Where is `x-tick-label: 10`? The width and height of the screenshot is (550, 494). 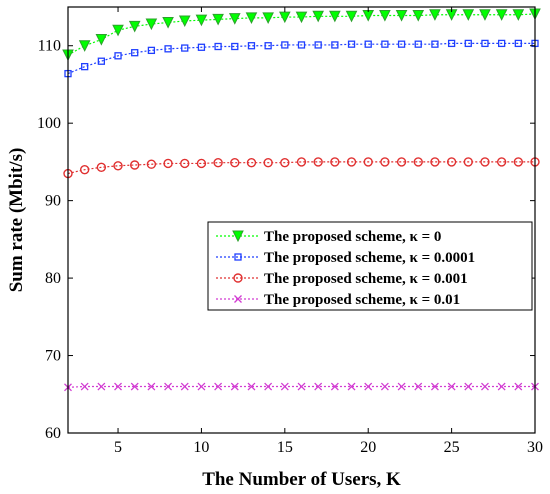
x-tick-label: 10 is located at coordinates (201, 447).